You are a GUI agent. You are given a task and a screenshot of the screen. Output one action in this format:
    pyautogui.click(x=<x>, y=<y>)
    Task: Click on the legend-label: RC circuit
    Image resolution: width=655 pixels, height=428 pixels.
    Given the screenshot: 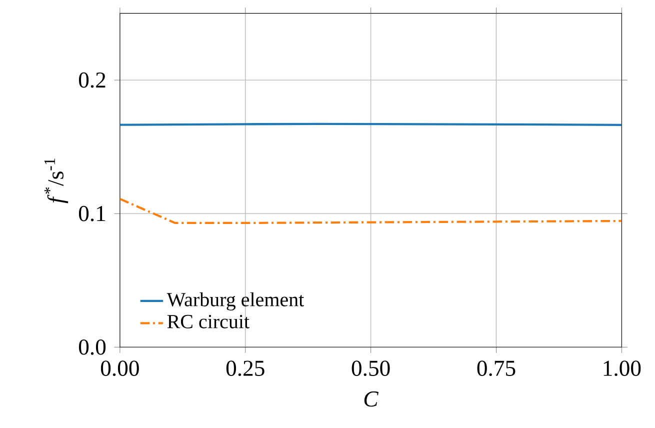 What is the action you would take?
    pyautogui.click(x=208, y=321)
    